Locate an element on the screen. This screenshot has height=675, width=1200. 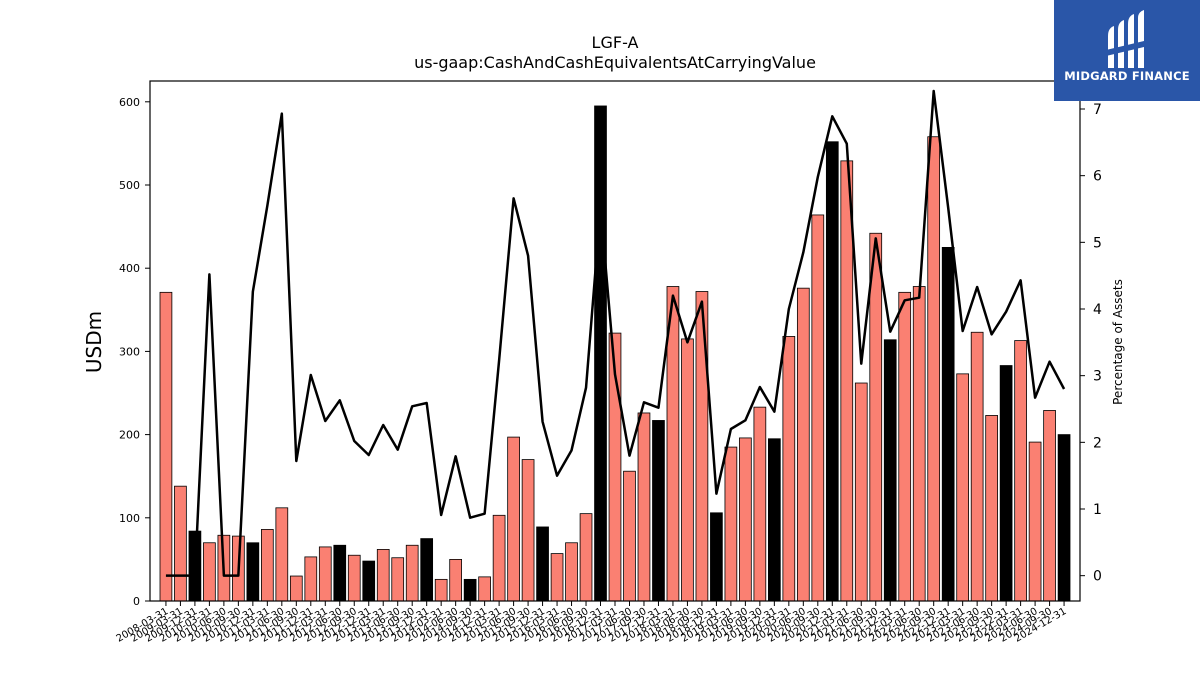
y-axis-label: USDm is located at coordinates (94, 342).